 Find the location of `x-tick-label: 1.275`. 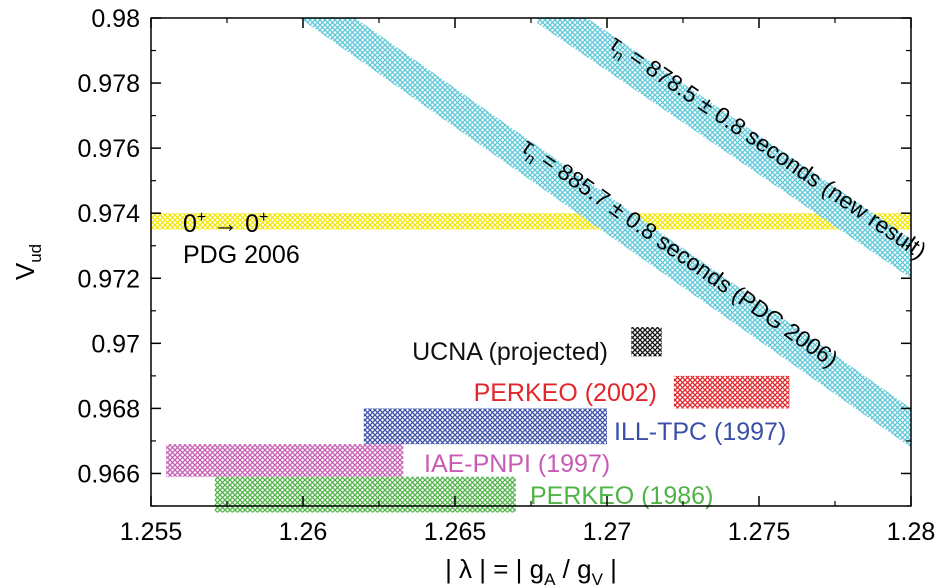

x-tick-label: 1.275 is located at coordinates (759, 532).